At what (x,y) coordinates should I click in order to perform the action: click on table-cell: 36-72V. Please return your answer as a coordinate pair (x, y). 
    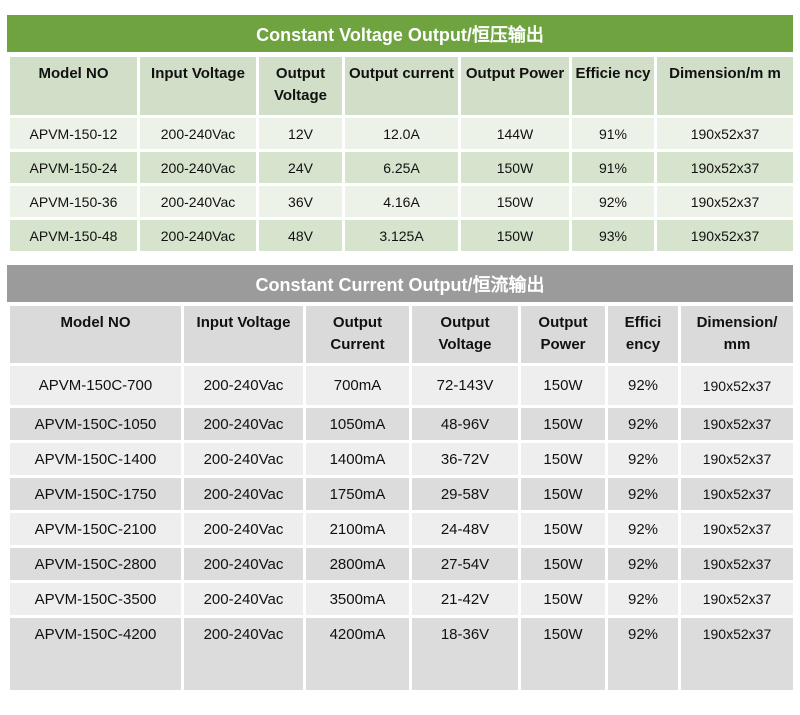
    Looking at the image, I should click on (465, 459).